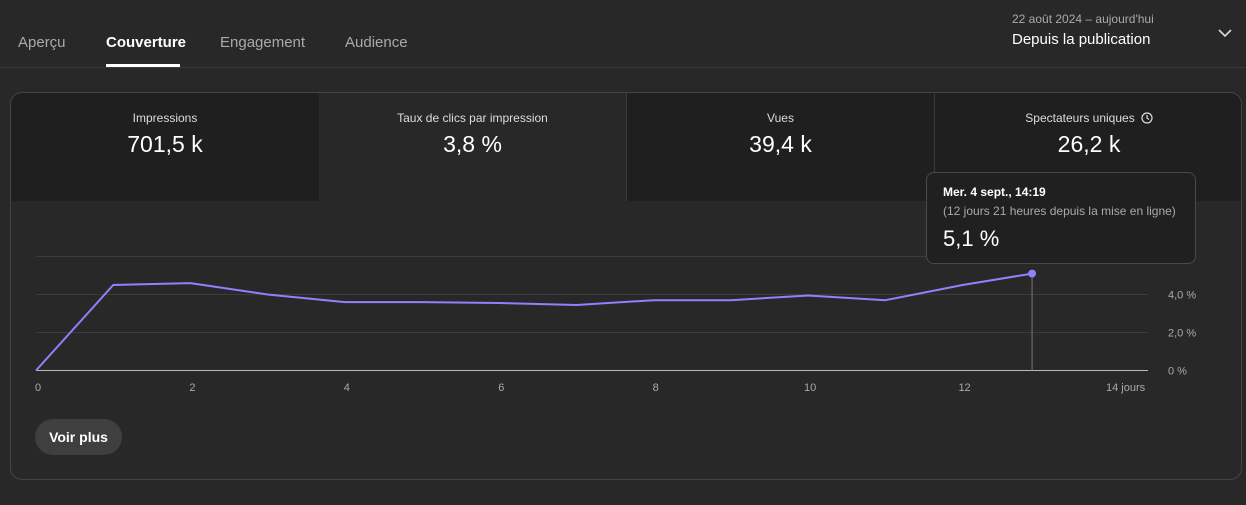 The image size is (1246, 505). I want to click on y-tick-label: 2,0 %, so click(1182, 334).